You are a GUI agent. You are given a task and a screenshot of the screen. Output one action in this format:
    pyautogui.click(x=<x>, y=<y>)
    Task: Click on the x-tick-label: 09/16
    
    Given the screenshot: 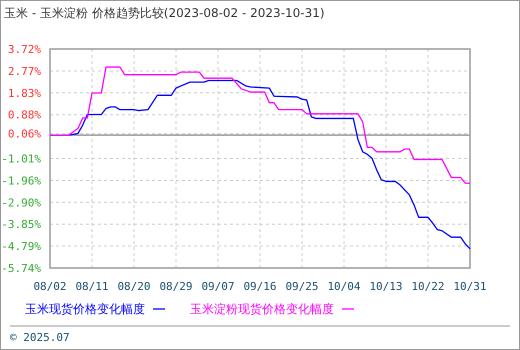 What is the action you would take?
    pyautogui.click(x=260, y=286)
    